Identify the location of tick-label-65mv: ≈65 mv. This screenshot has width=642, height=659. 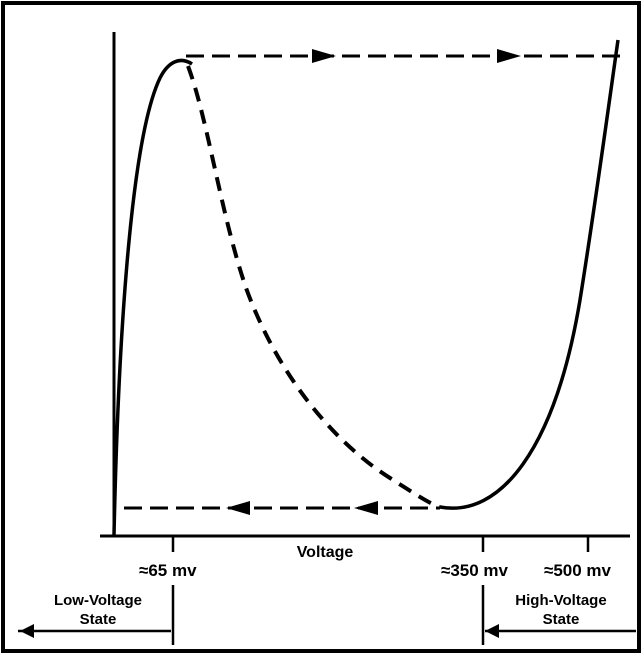
(168, 570).